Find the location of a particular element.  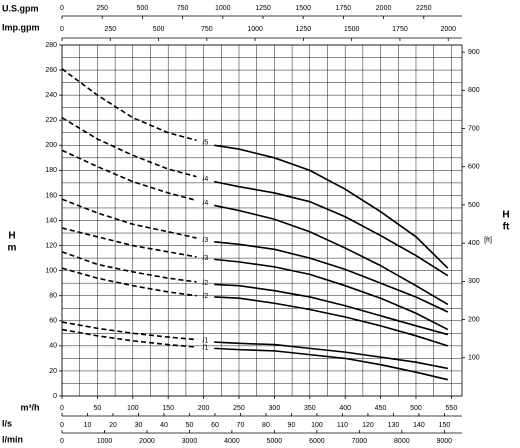

secondary-tick-label: 6000 is located at coordinates (317, 441).